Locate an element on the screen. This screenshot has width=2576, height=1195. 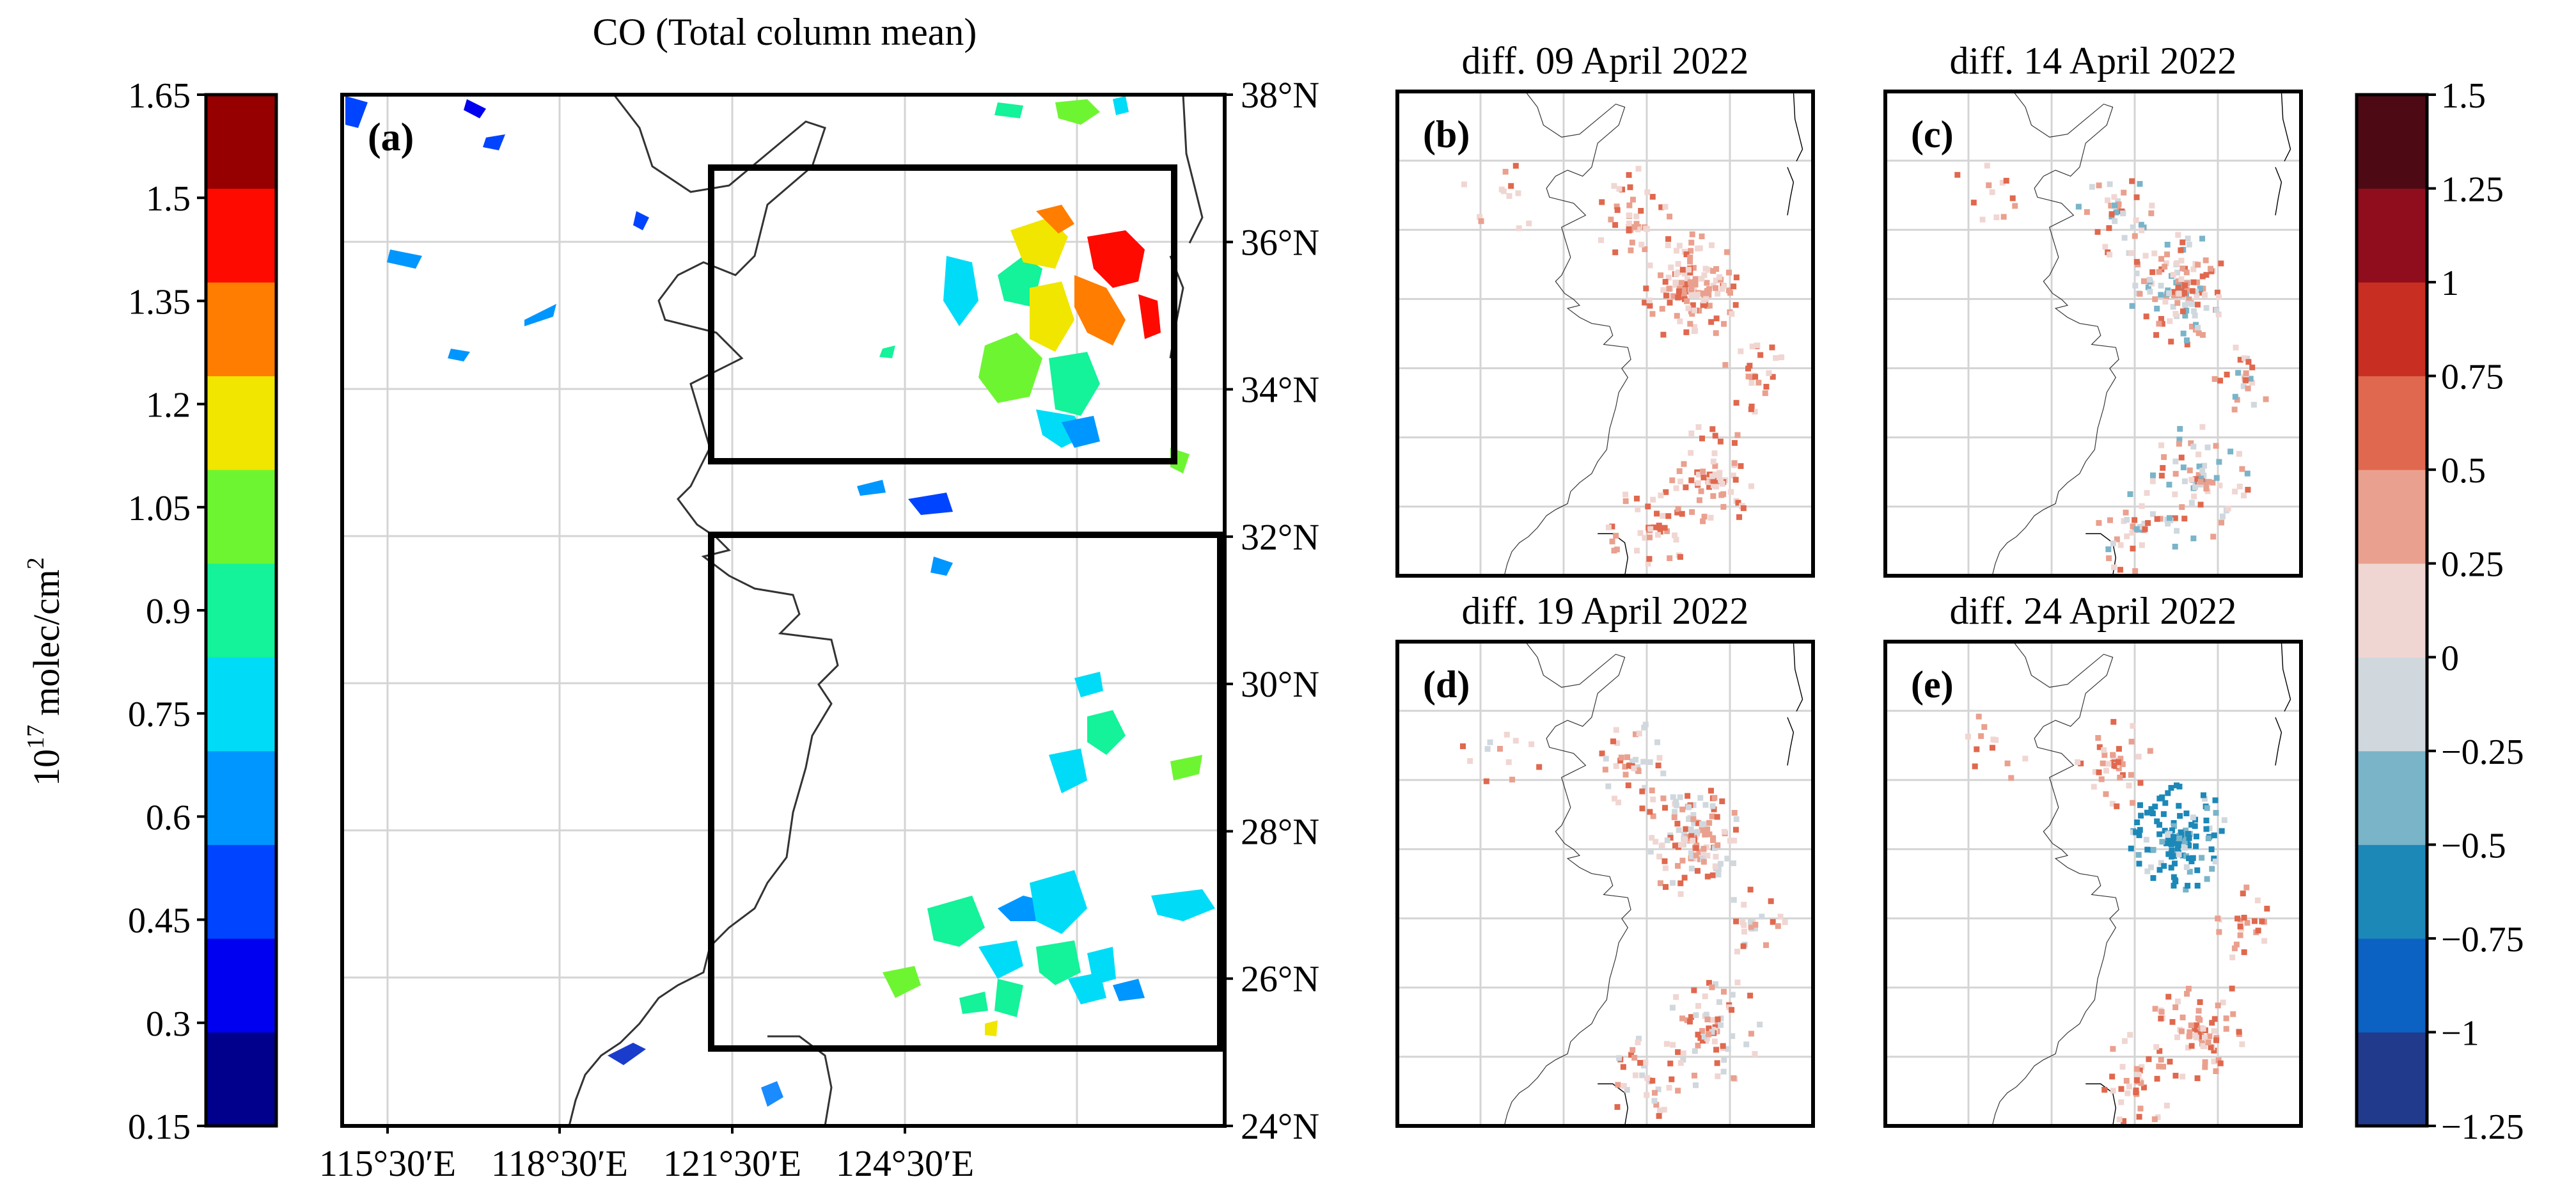
diff-colorbar-tick-label: −0.5 is located at coordinates (2473, 846).